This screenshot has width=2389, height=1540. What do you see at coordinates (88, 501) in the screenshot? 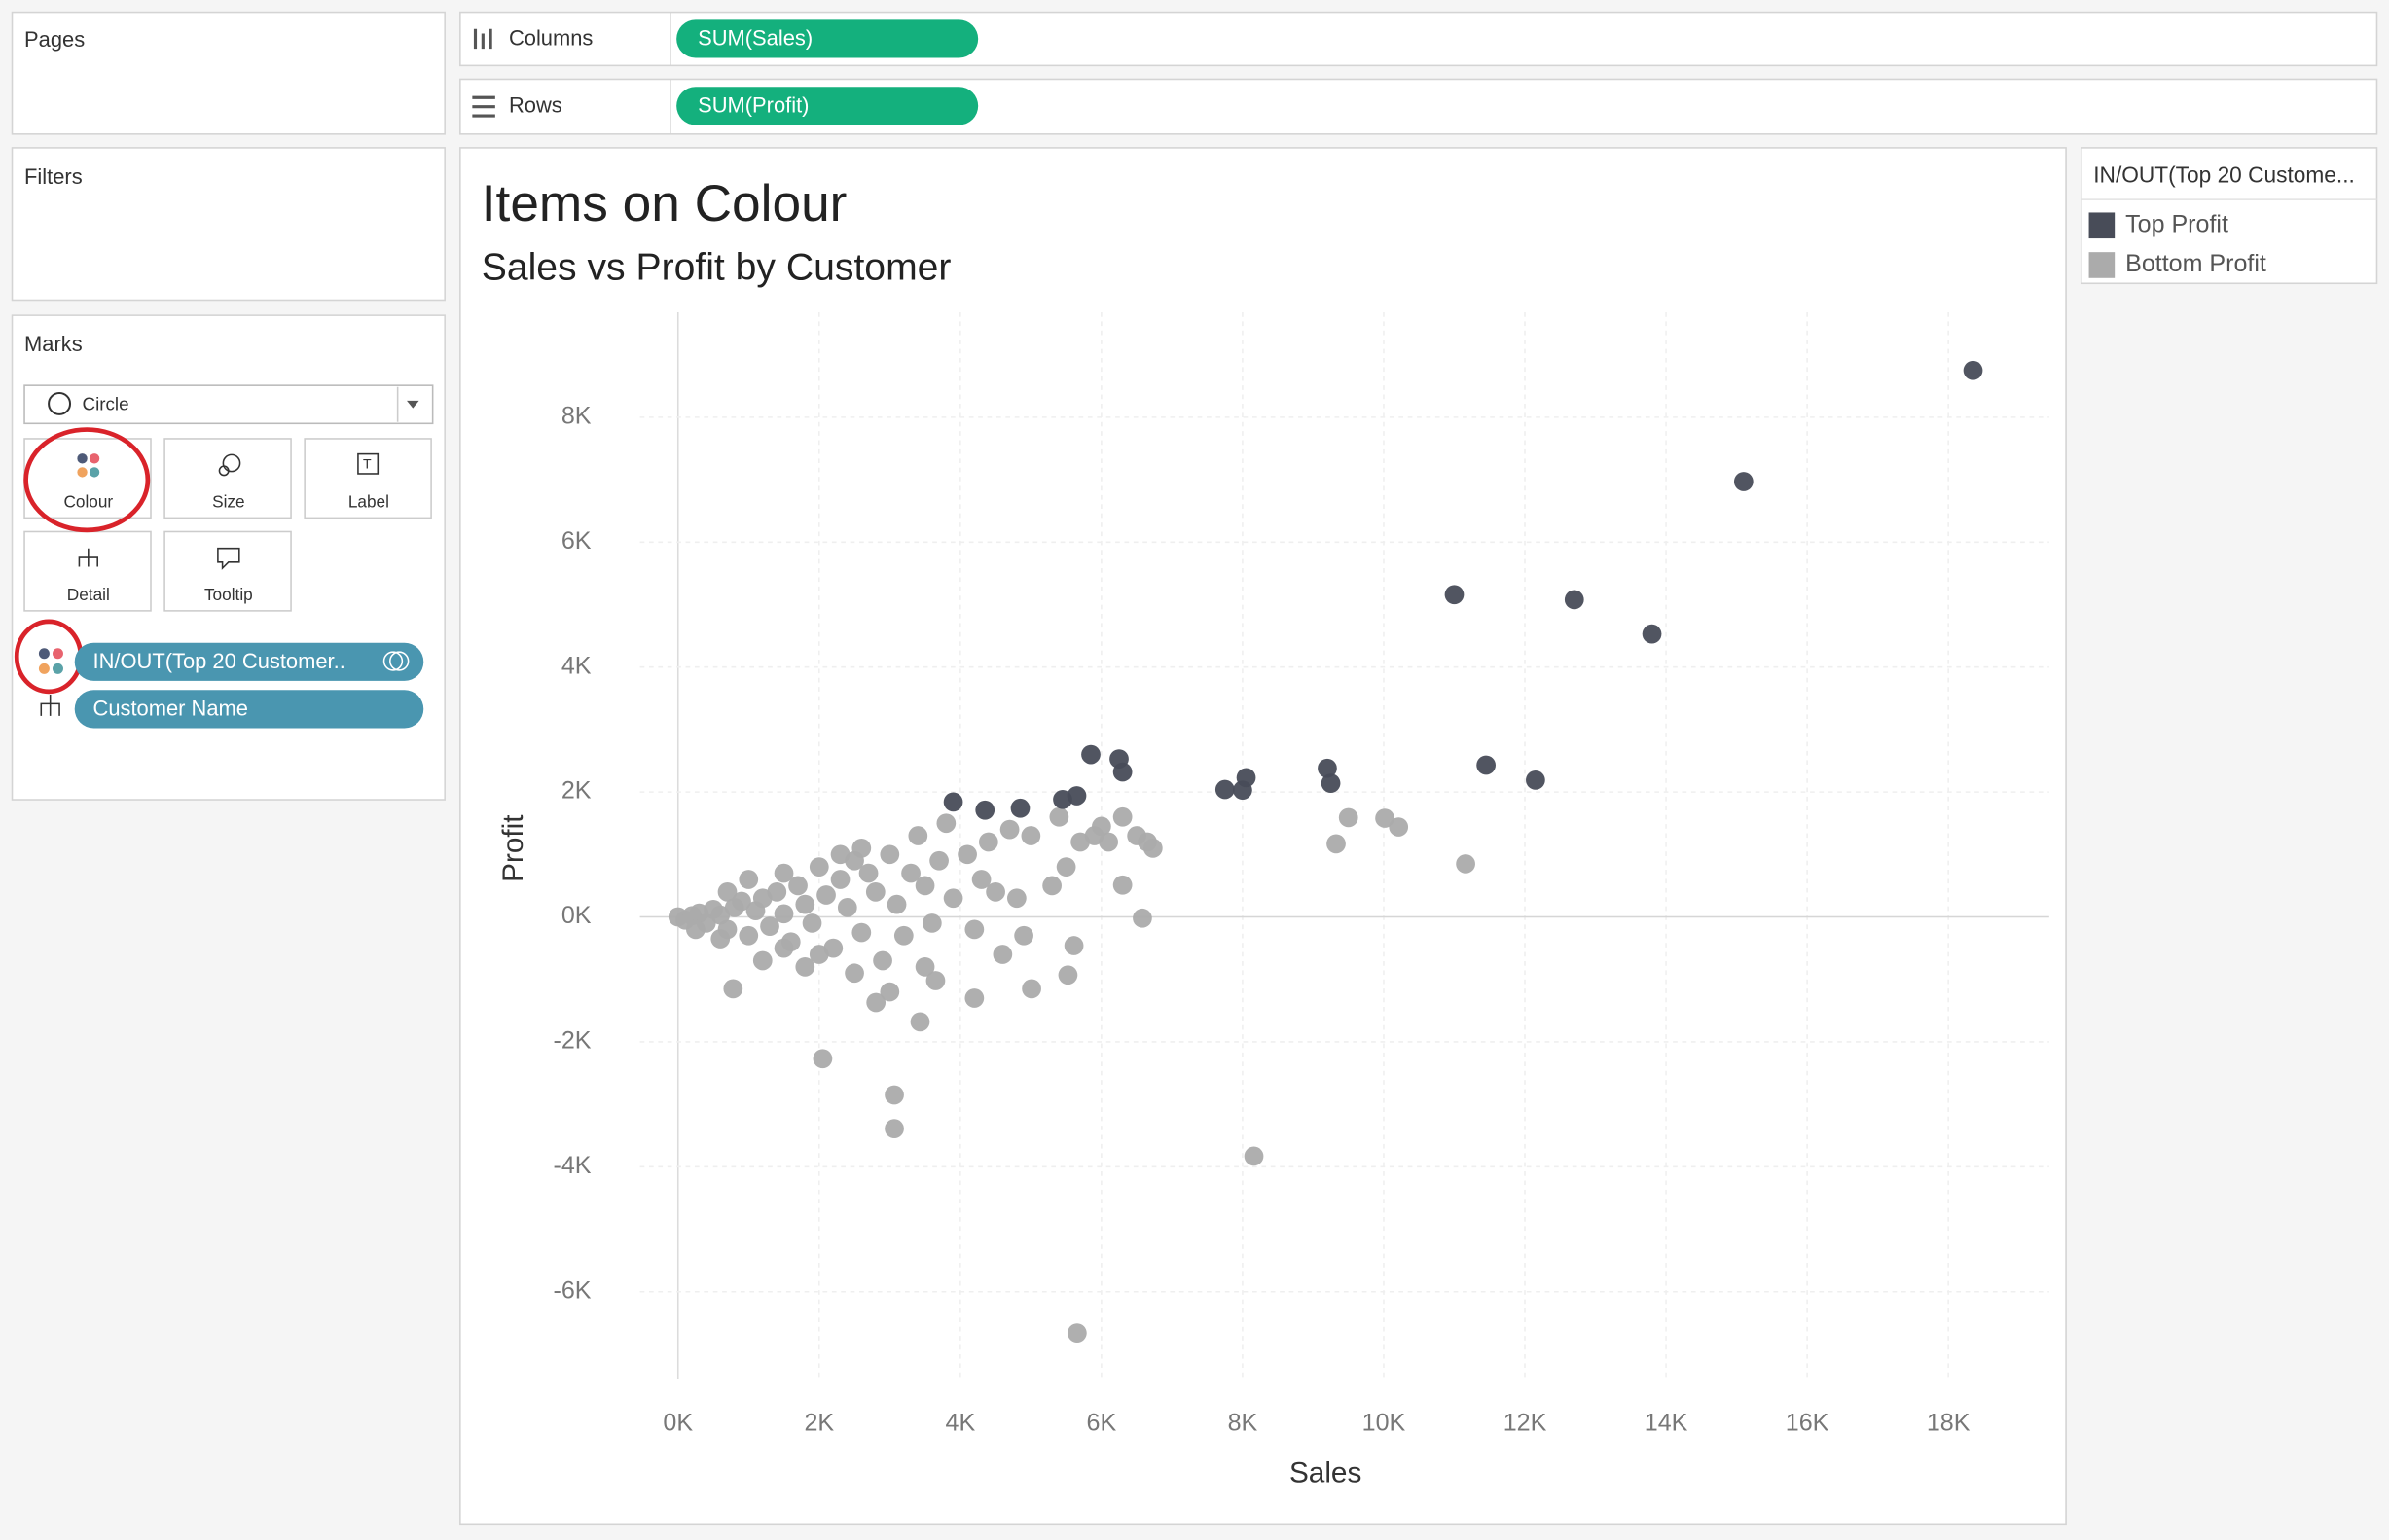
I see `button-label: Colour` at bounding box center [88, 501].